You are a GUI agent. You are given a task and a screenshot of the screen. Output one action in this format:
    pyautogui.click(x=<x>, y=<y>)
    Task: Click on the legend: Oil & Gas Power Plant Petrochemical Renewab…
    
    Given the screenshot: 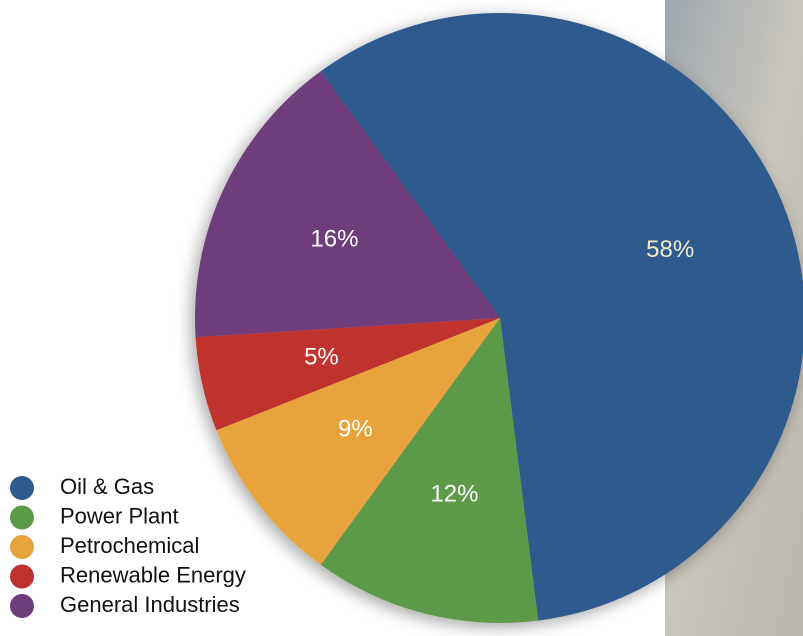 What is the action you would take?
    pyautogui.click(x=128, y=546)
    